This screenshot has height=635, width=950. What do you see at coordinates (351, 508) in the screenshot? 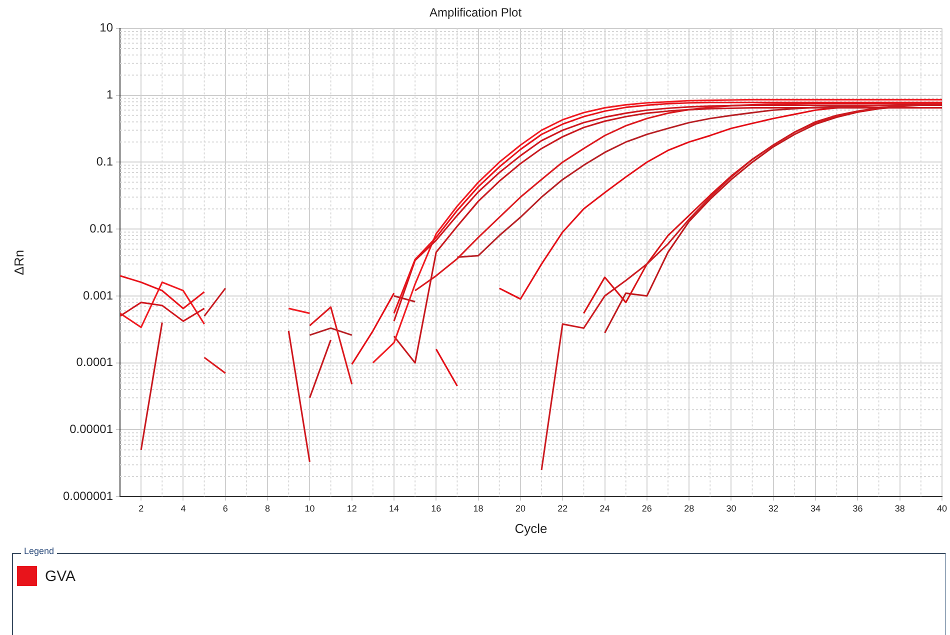
I see `x-tick-label: 12` at bounding box center [351, 508].